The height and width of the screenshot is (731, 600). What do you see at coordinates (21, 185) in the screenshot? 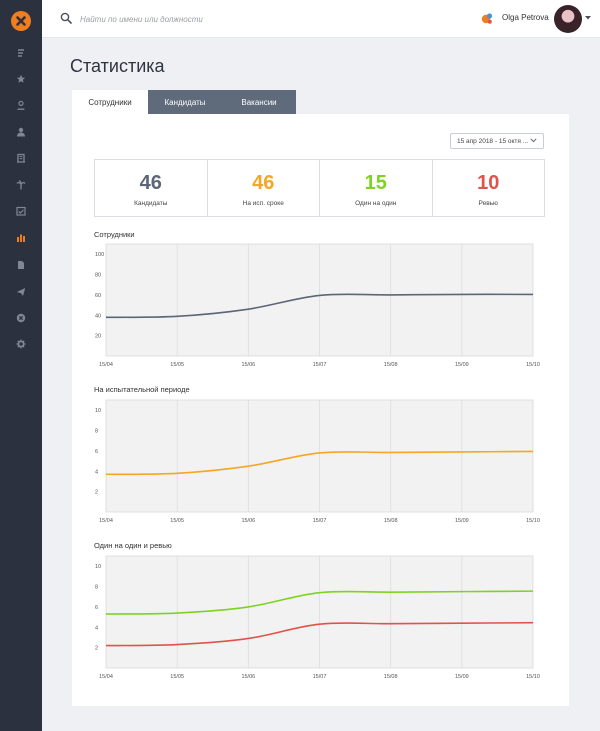
I see `palm-icon` at bounding box center [21, 185].